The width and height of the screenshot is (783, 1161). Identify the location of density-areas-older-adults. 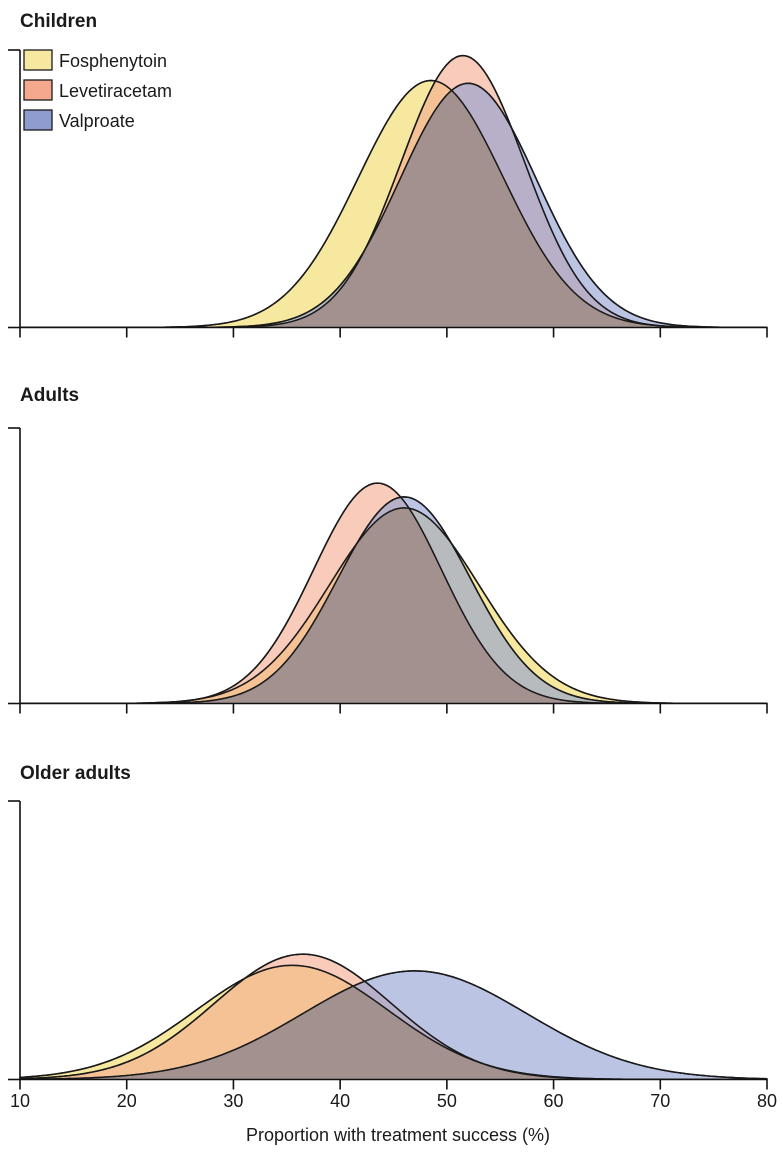
(393, 1016).